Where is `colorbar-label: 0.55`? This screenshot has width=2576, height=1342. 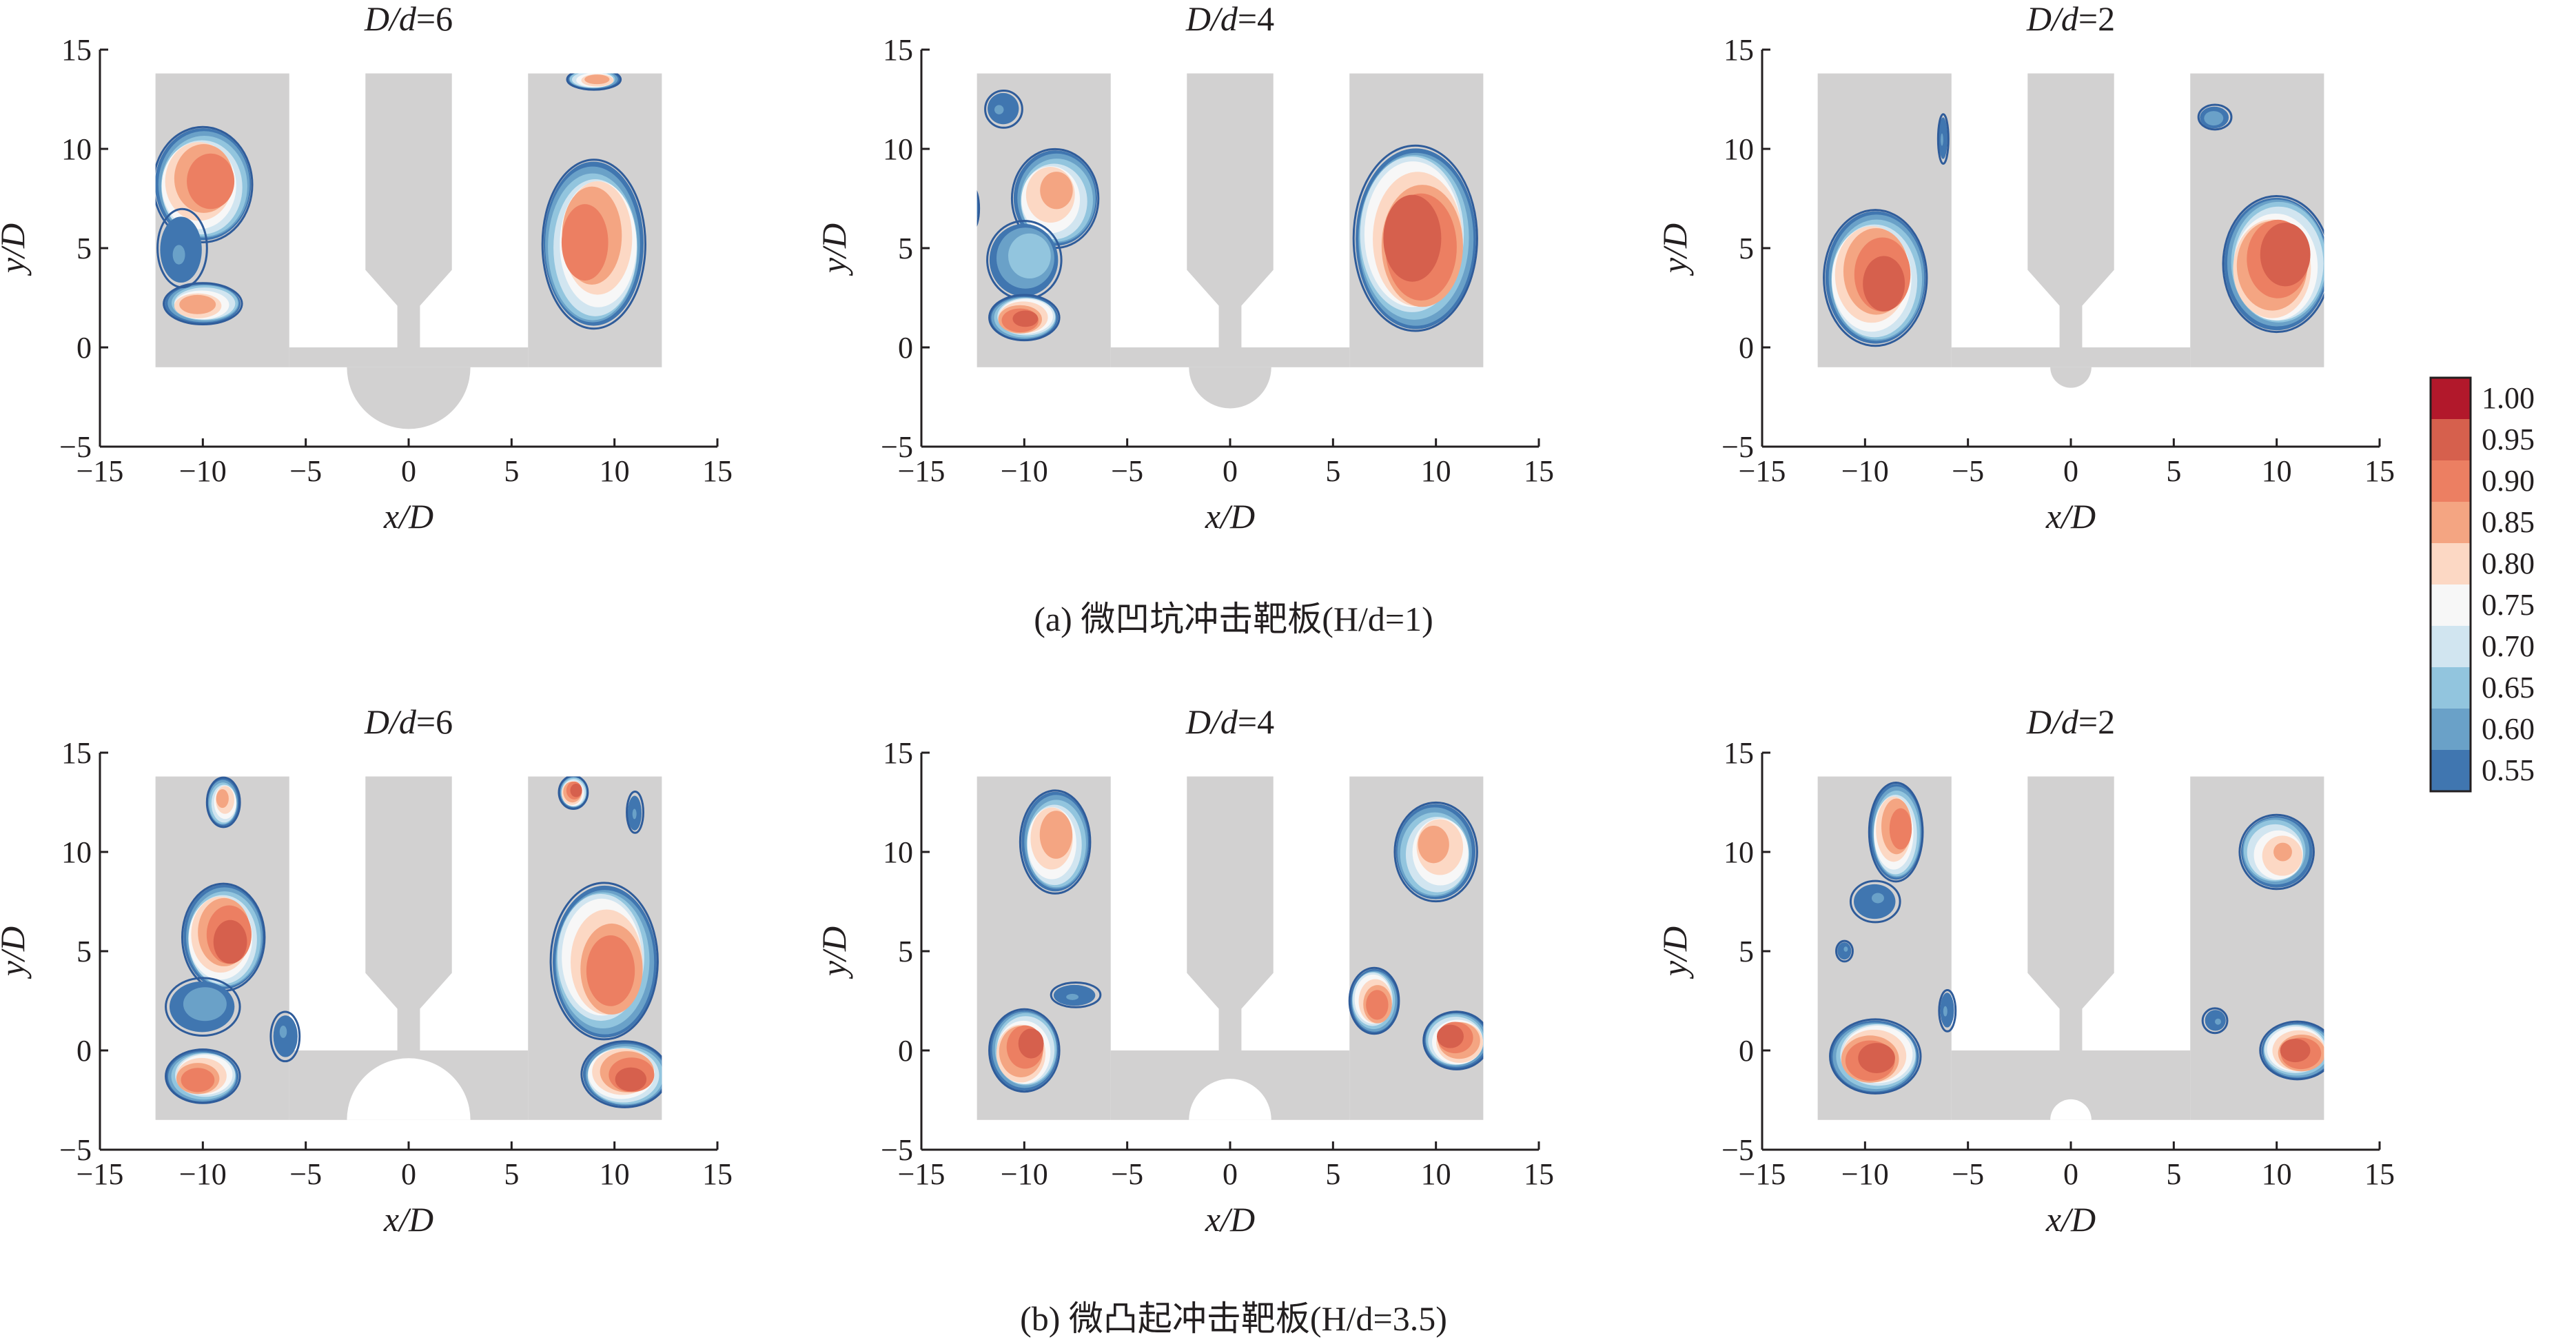 colorbar-label: 0.55 is located at coordinates (2508, 770).